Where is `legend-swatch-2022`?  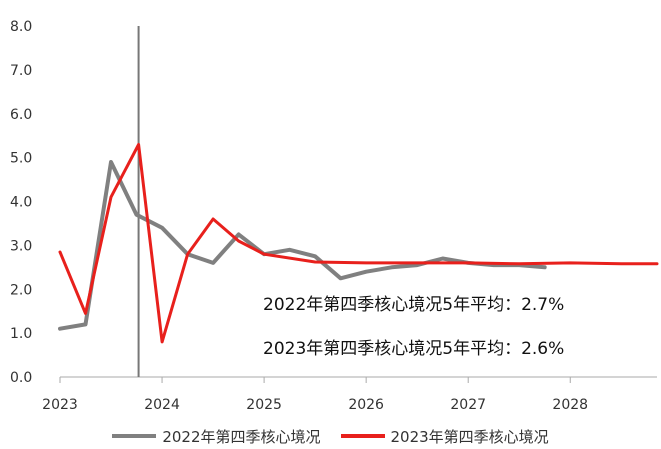 legend-swatch-2022 is located at coordinates (134, 436).